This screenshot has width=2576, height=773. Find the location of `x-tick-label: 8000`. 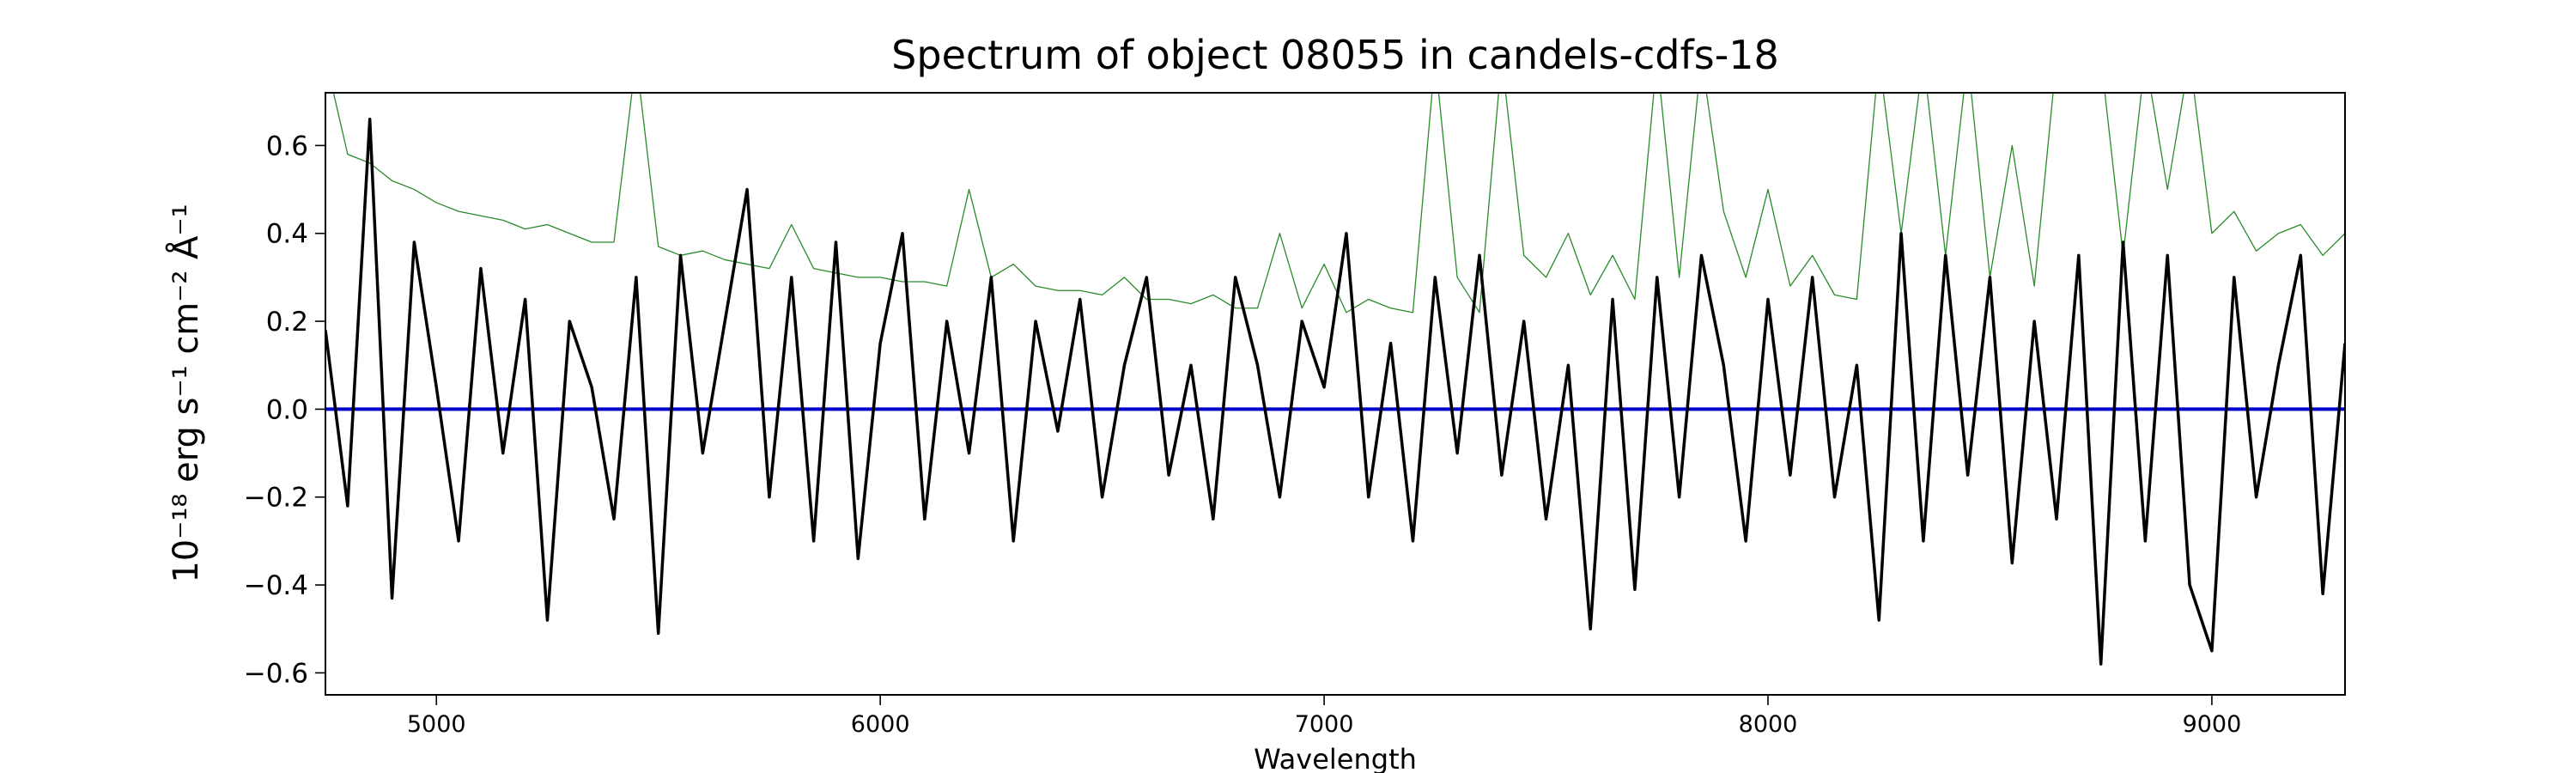

x-tick-label: 8000 is located at coordinates (1769, 724).